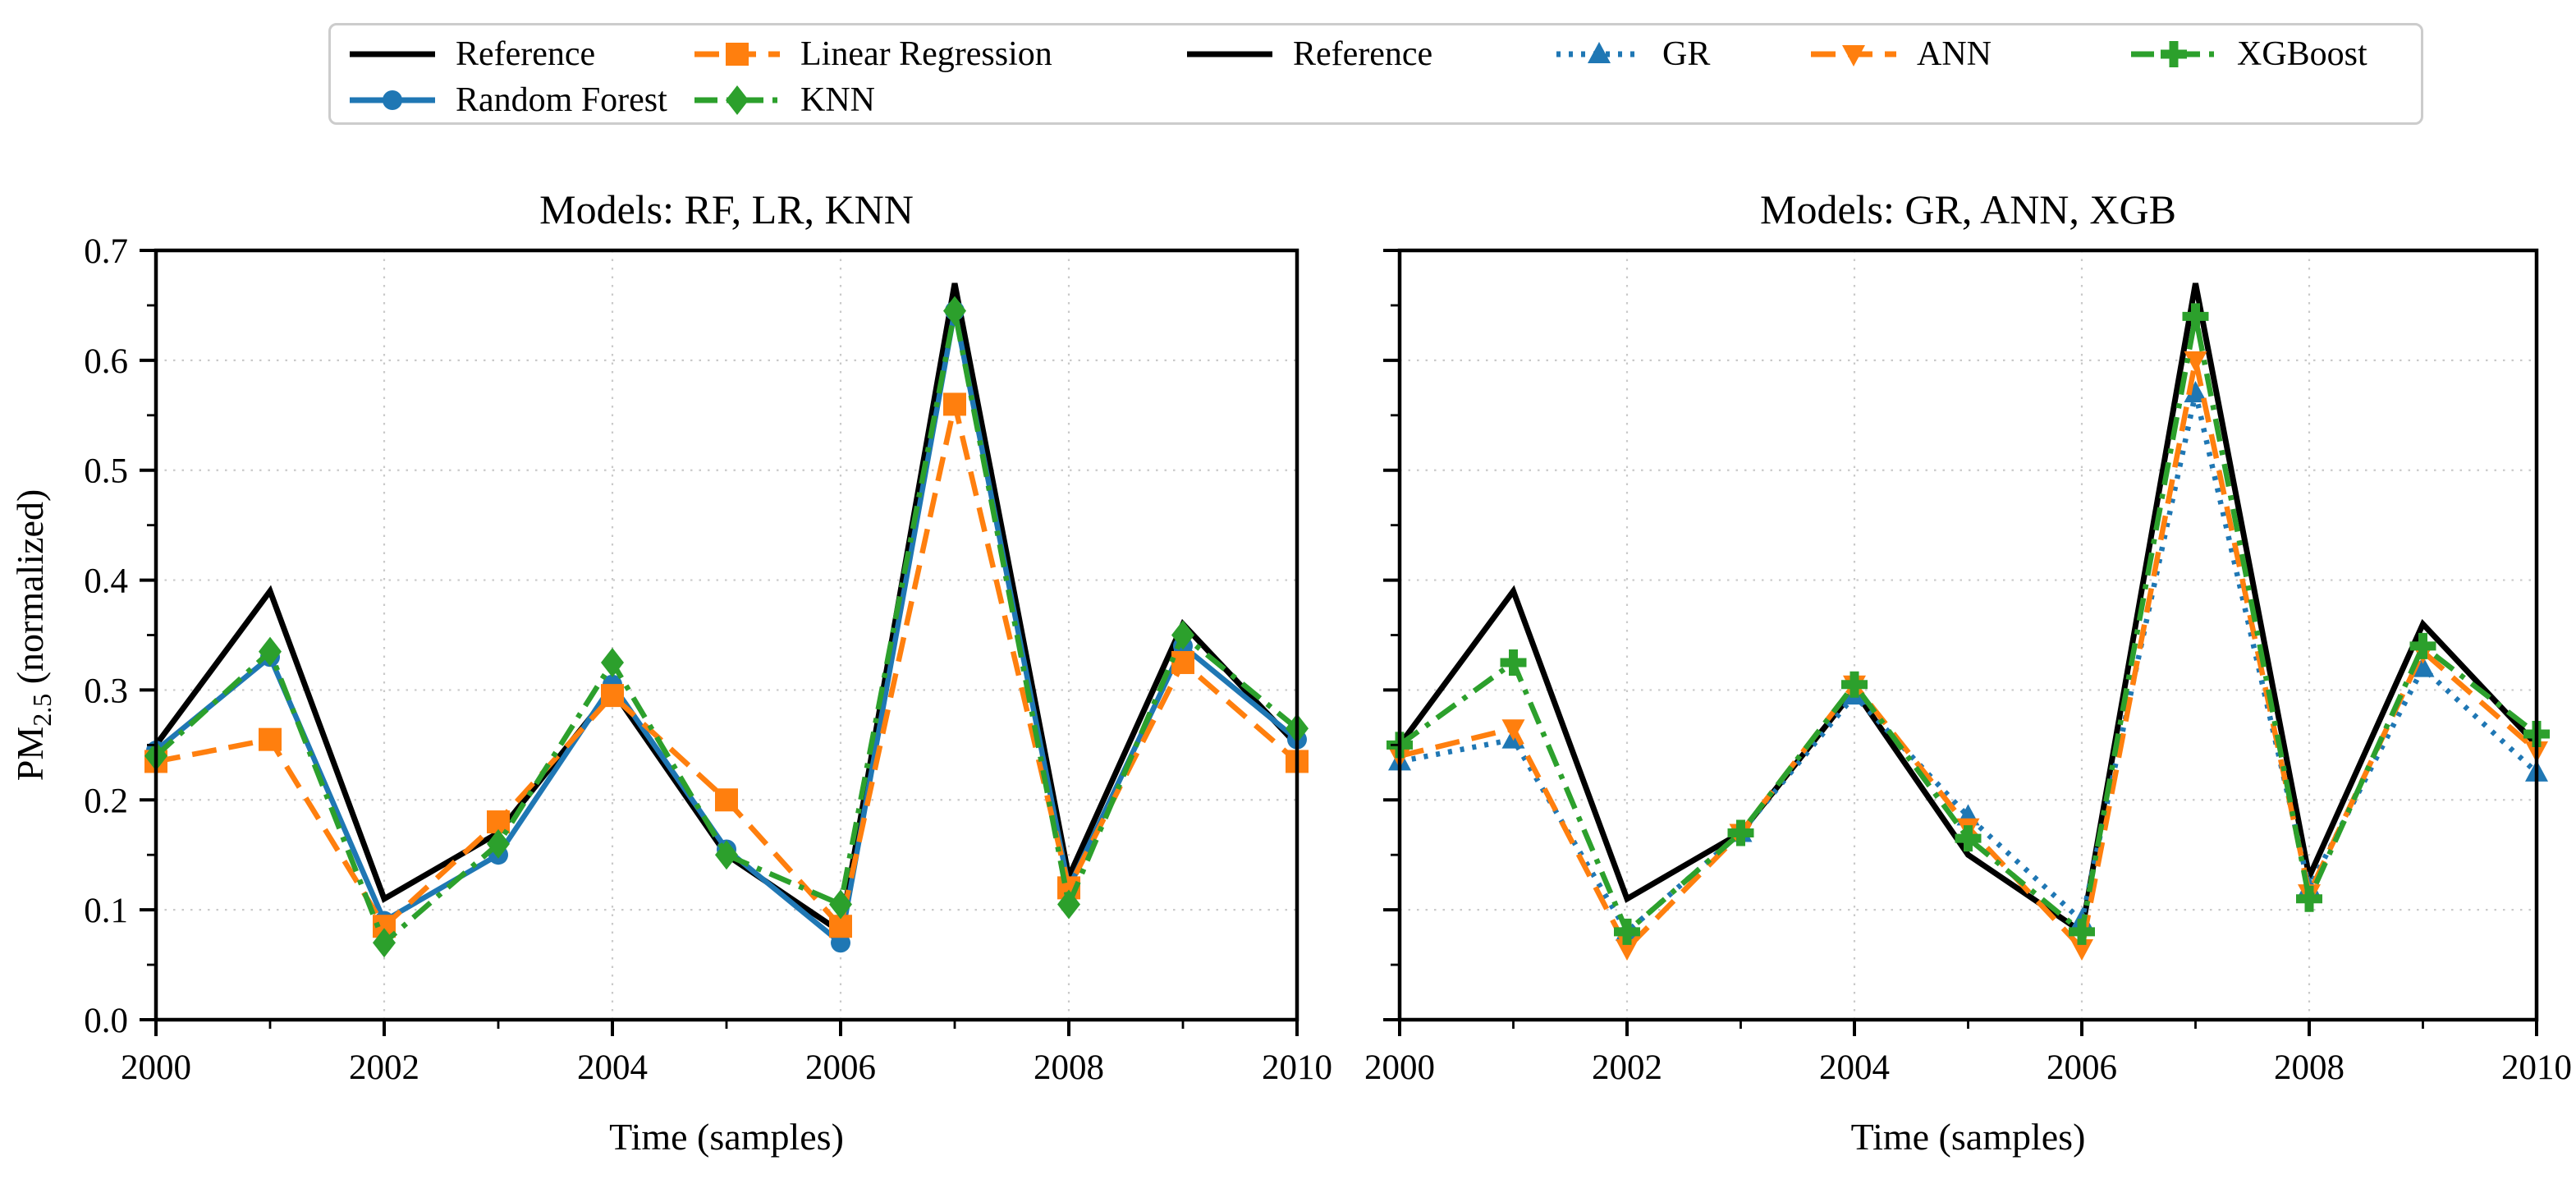 The height and width of the screenshot is (1179, 2576). Describe the element at coordinates (106, 471) in the screenshot. I see `y-tick-label: 0.5` at that location.